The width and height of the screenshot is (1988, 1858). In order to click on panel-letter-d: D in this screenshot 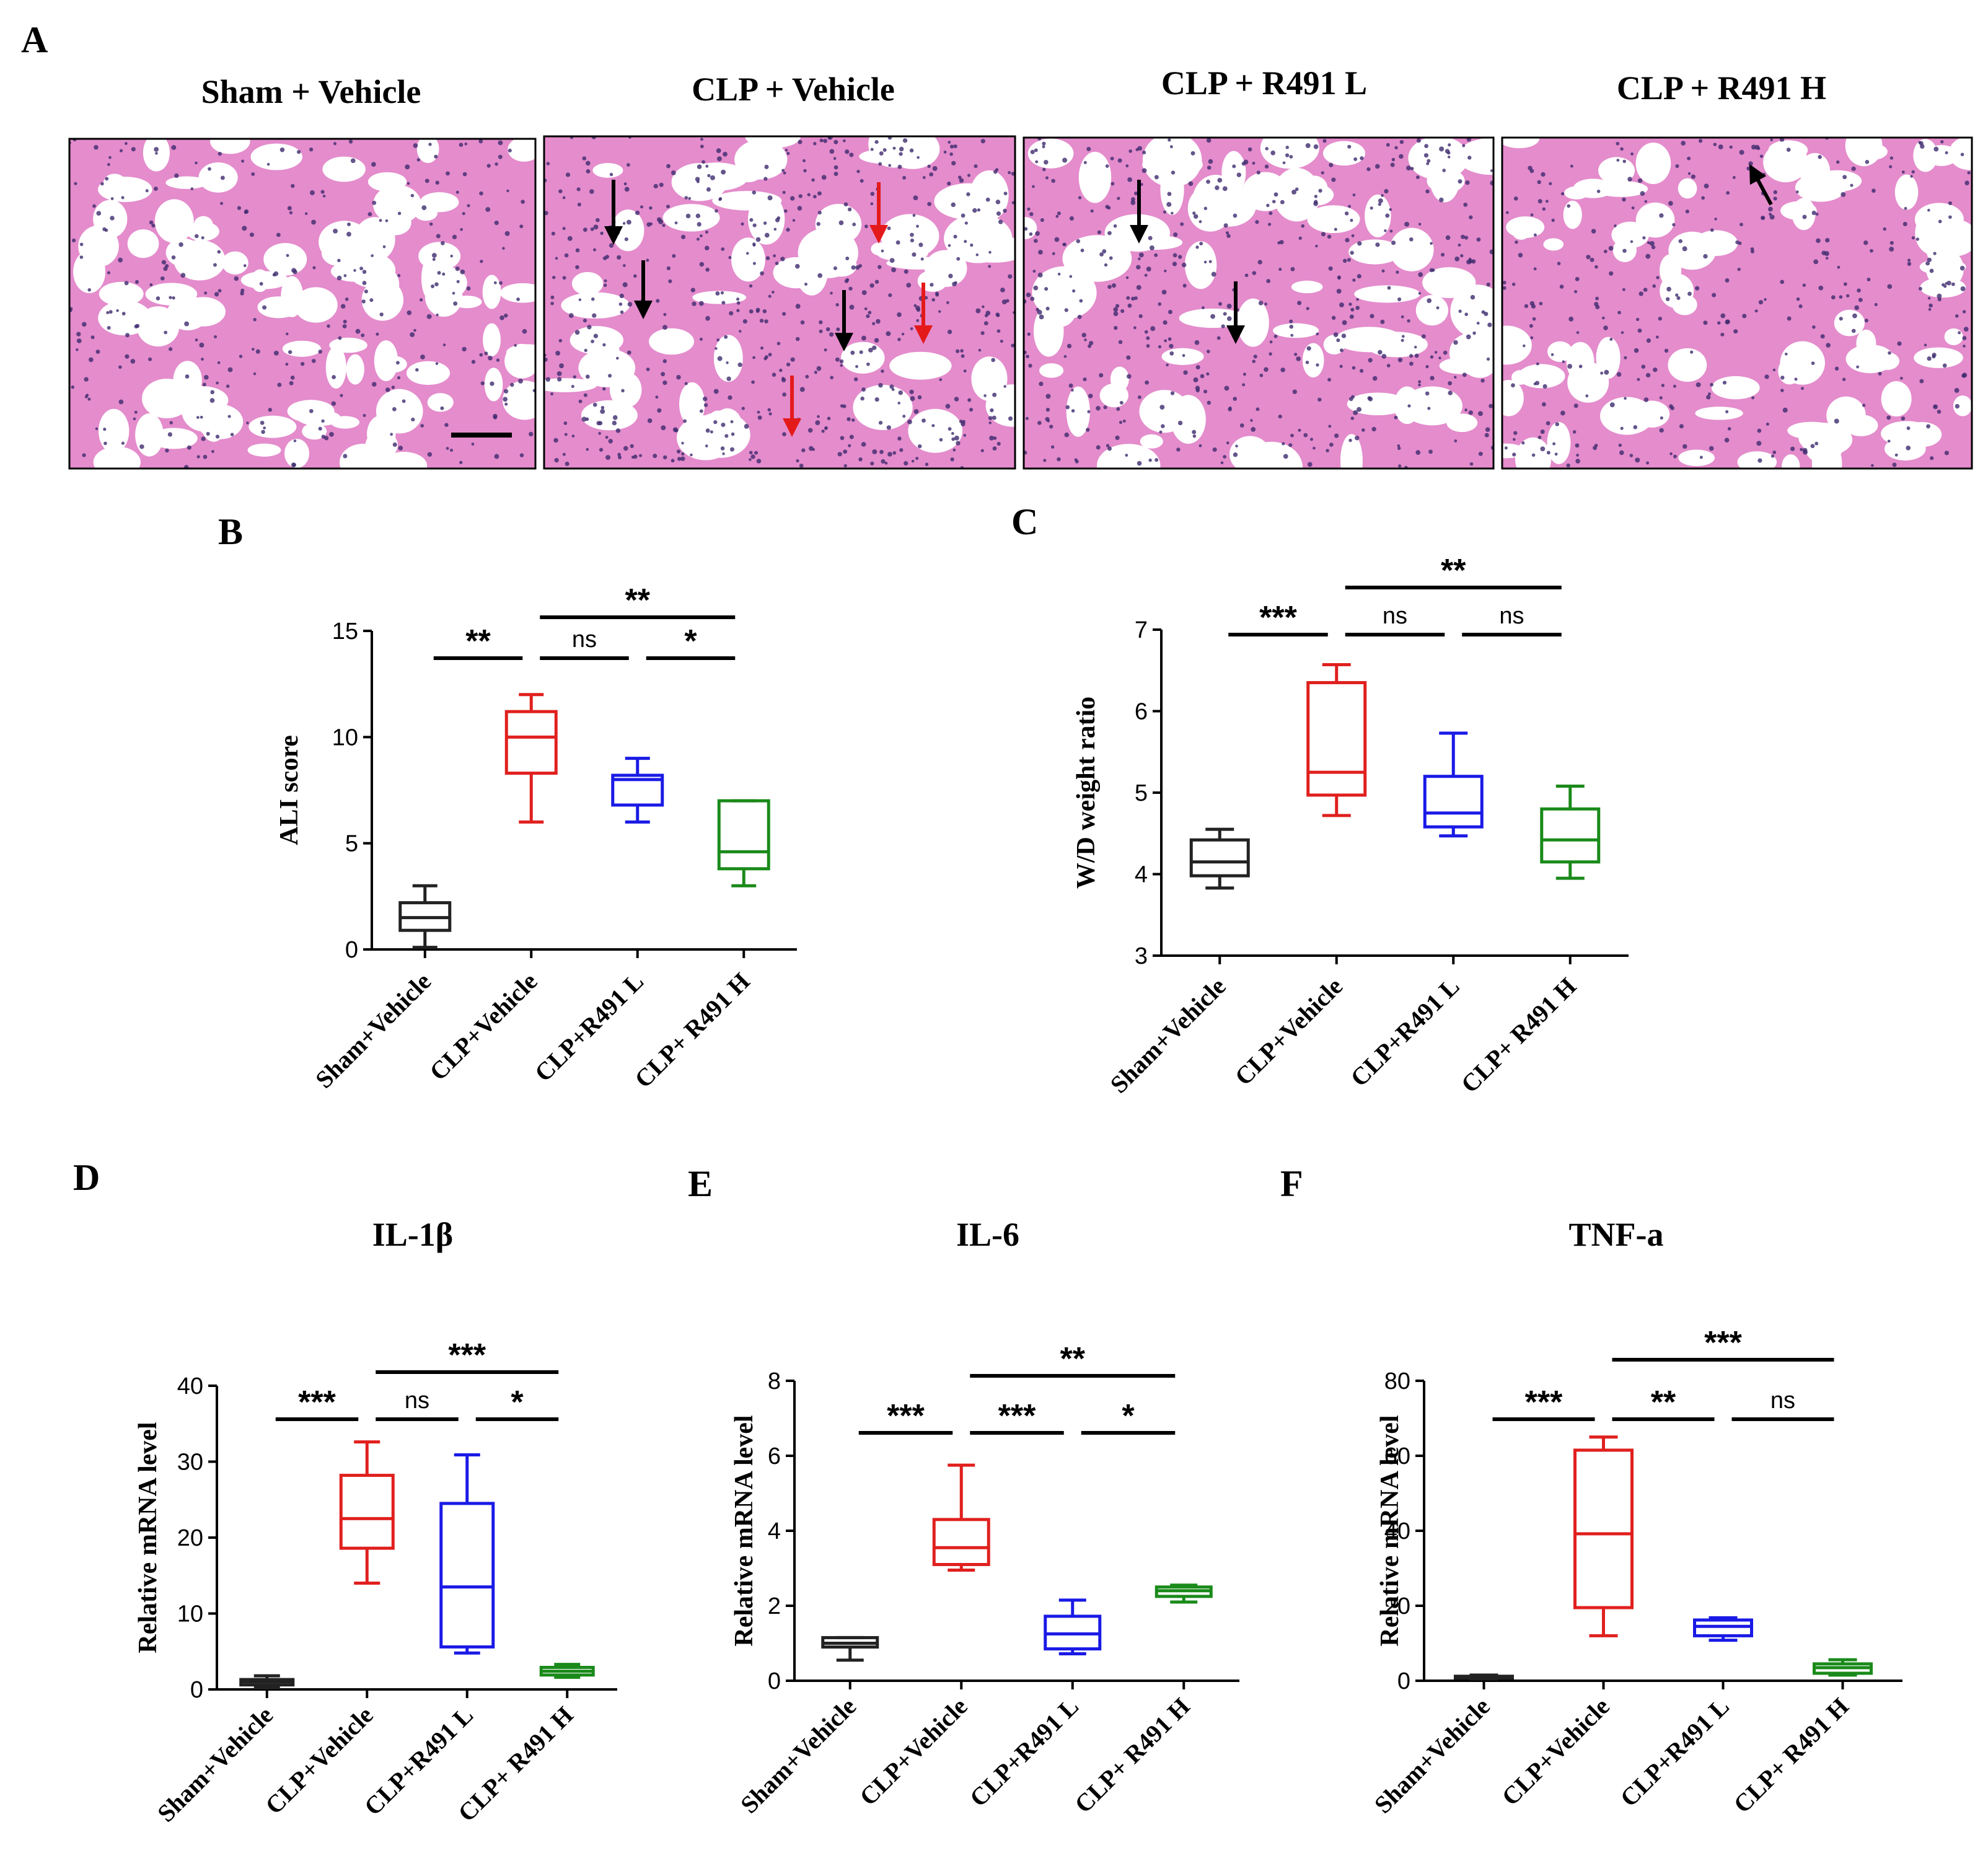, I will do `click(86, 1177)`.